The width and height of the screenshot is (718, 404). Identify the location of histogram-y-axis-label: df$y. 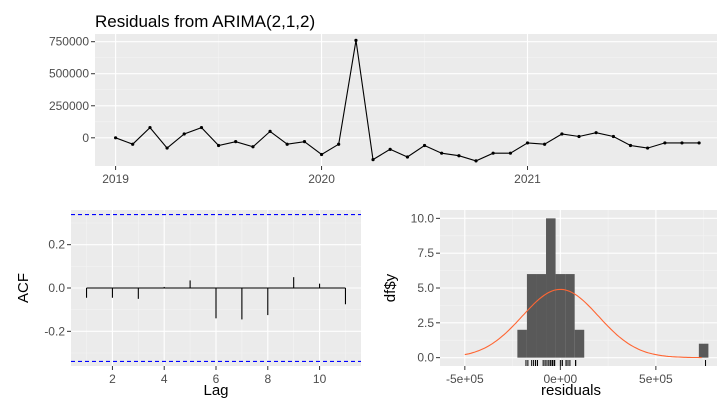
(390, 287).